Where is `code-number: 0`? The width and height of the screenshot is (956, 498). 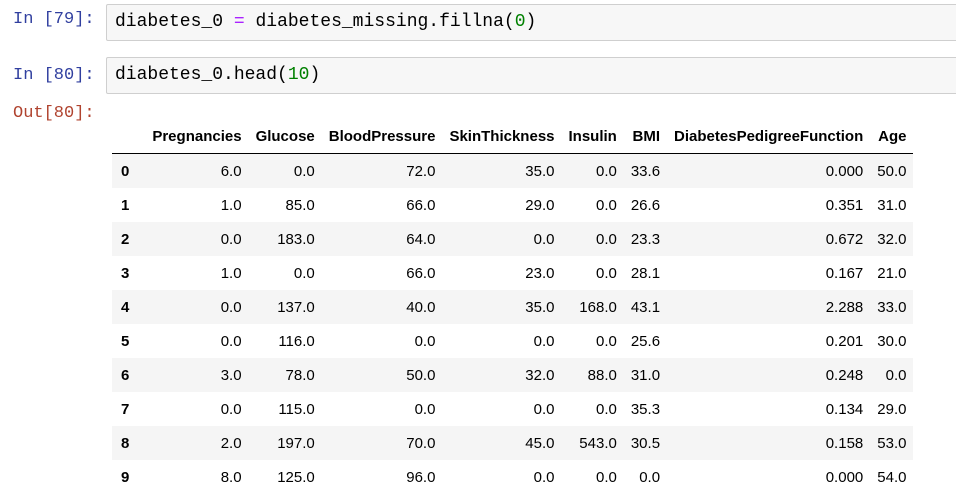 code-number: 0 is located at coordinates (520, 22).